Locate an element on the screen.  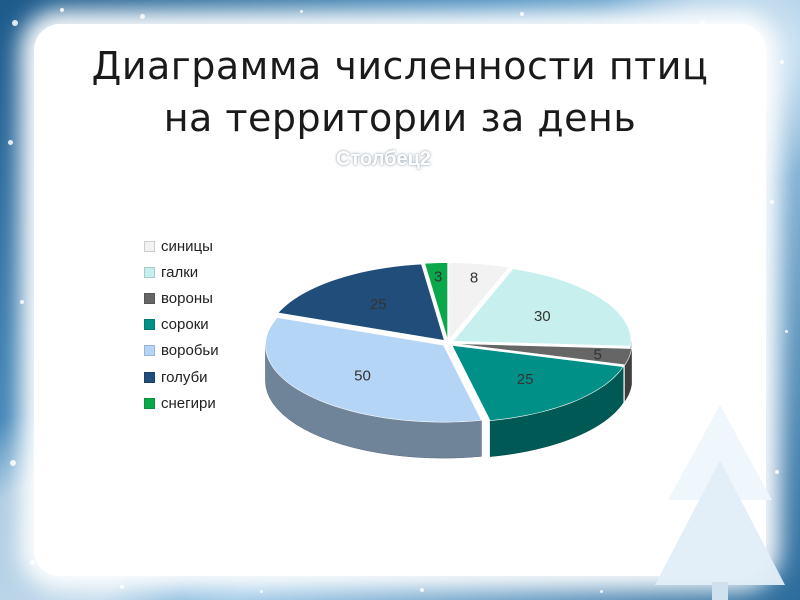
pie-slice-сороки is located at coordinates (537, 383).